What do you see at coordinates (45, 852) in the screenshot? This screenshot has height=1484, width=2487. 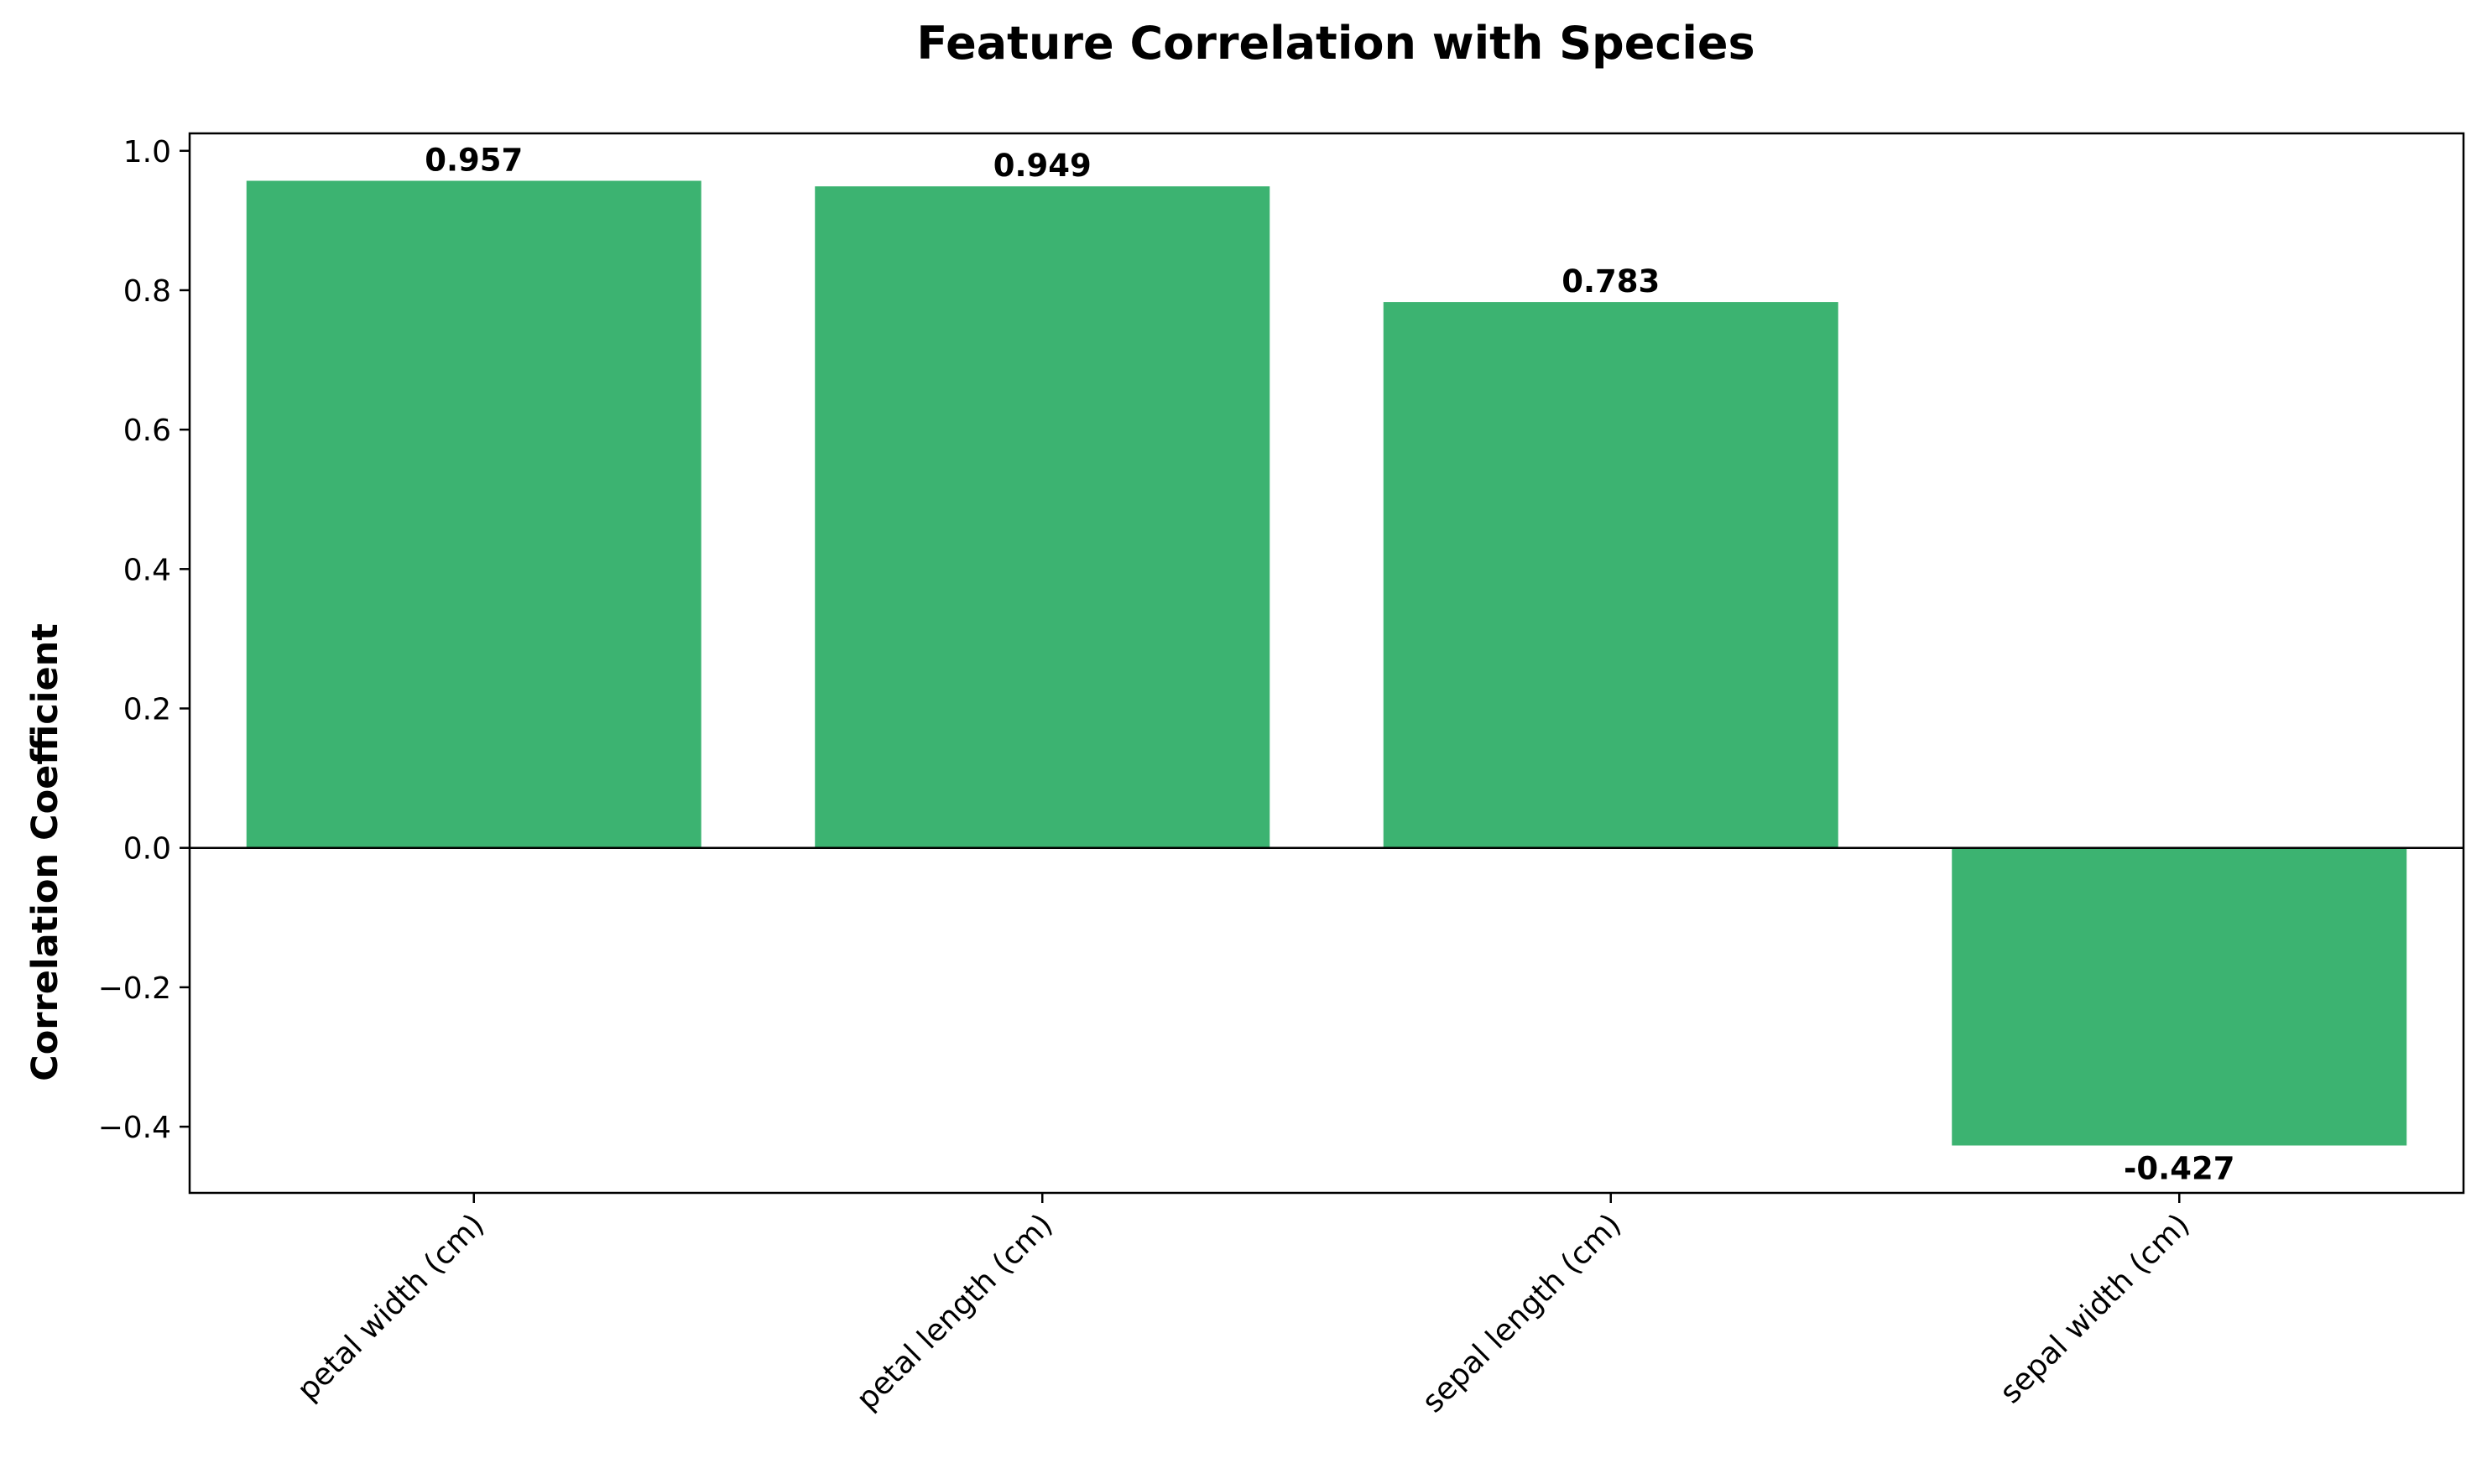 I see `y-axis-label: Correlation Coefficient` at bounding box center [45, 852].